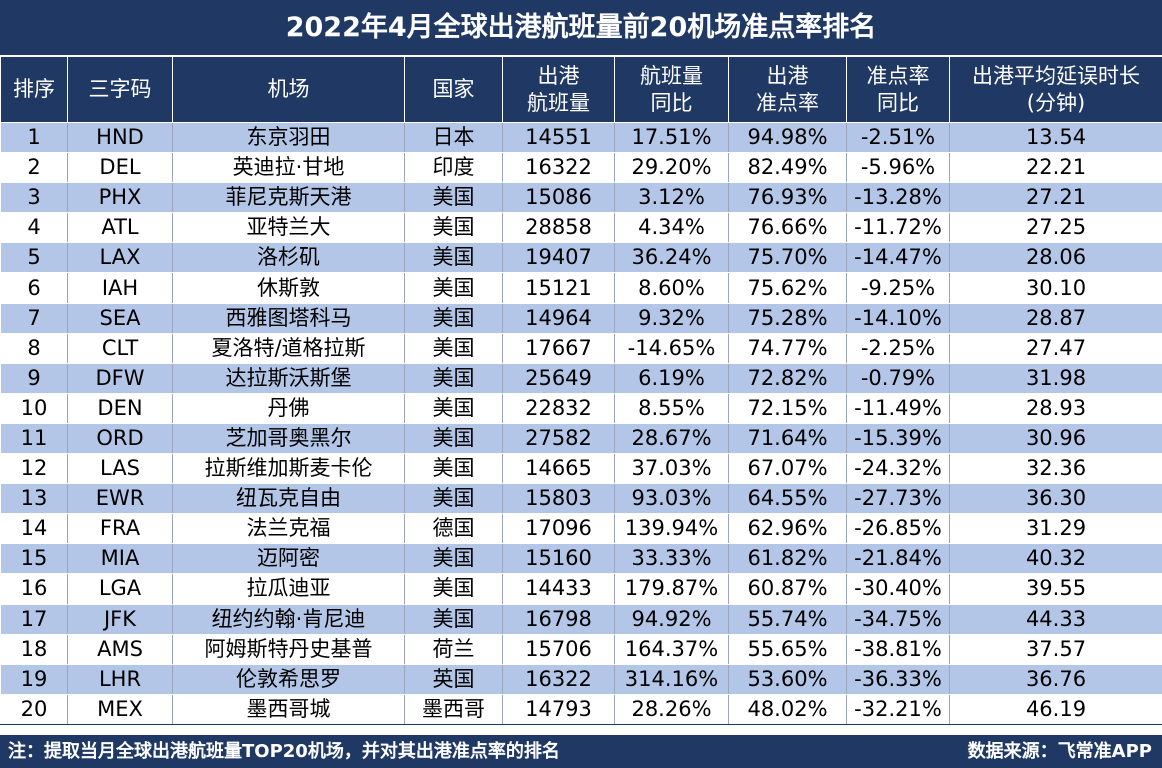 The height and width of the screenshot is (768, 1162). Describe the element at coordinates (558, 228) in the screenshot. I see `departures-cell: 28858` at that location.